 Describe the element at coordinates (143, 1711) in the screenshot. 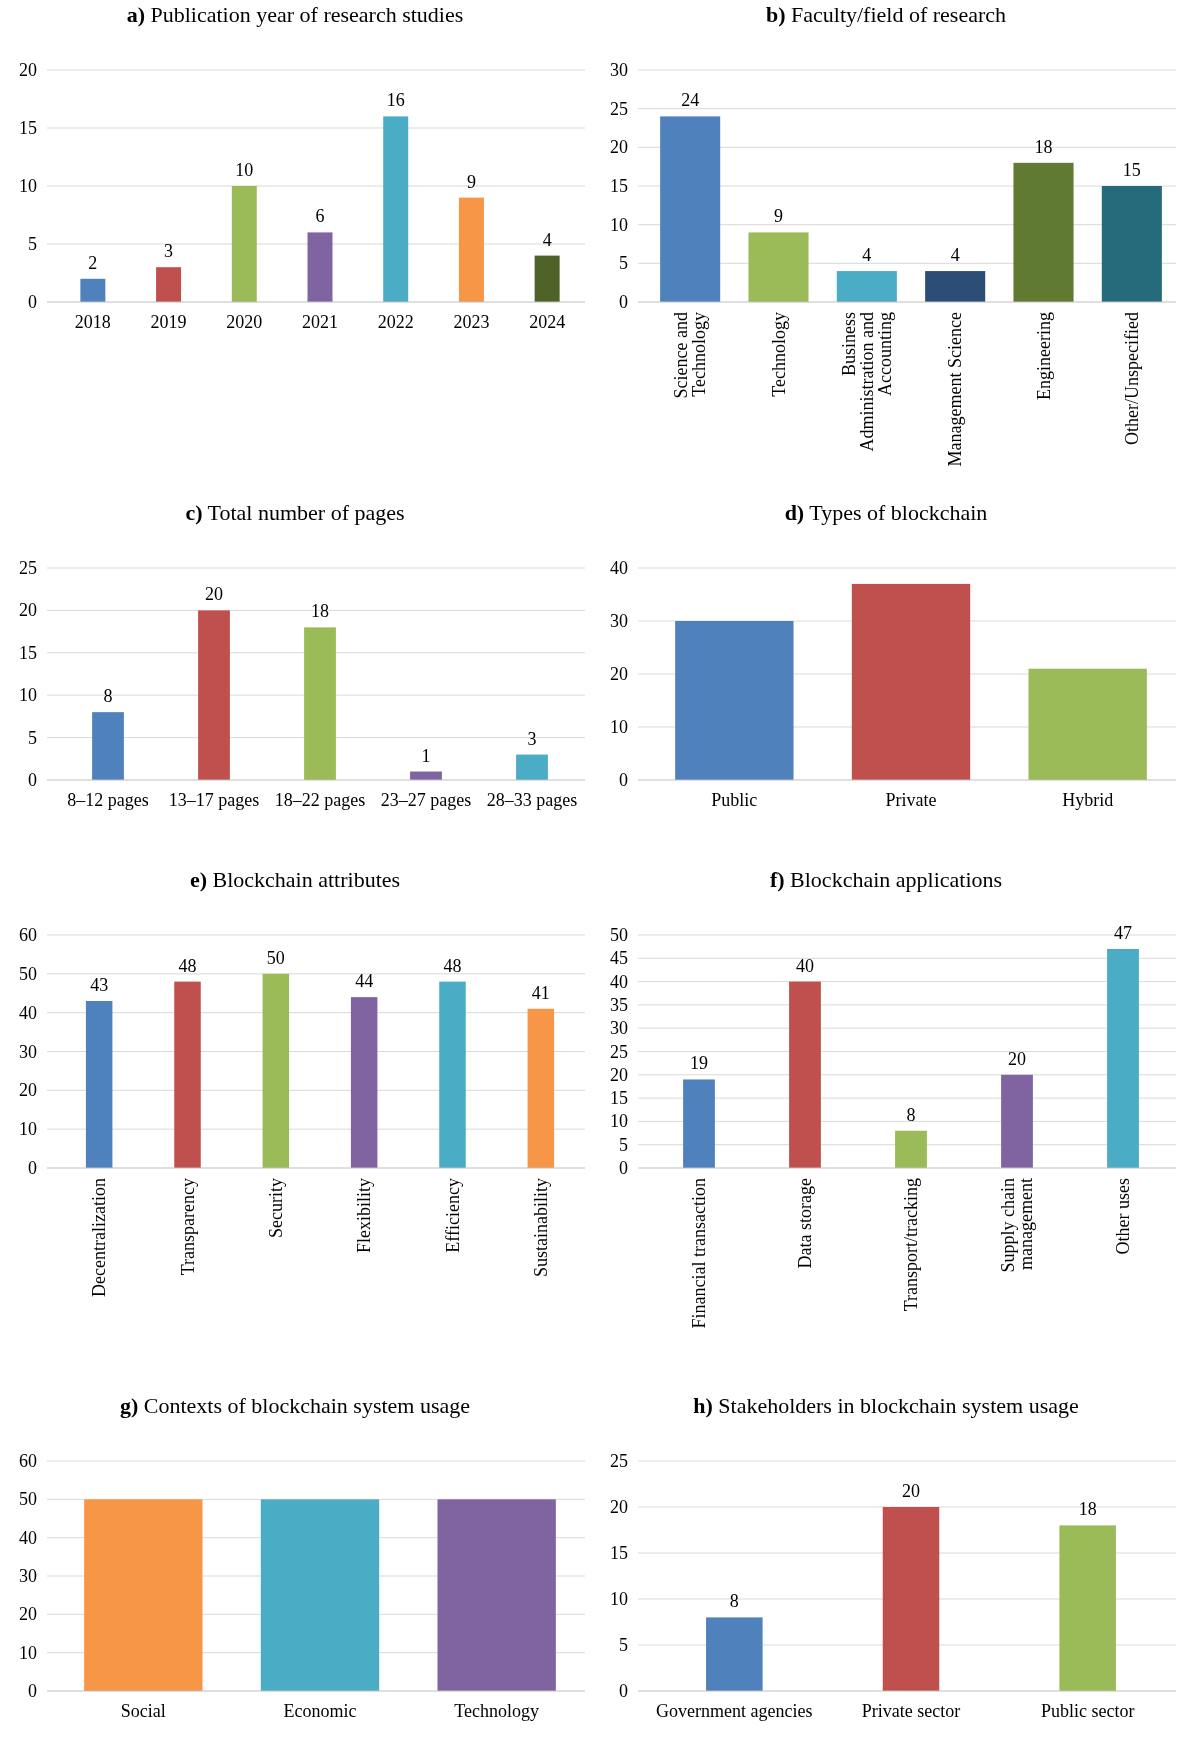

I see `x-tick-label: Social` at that location.